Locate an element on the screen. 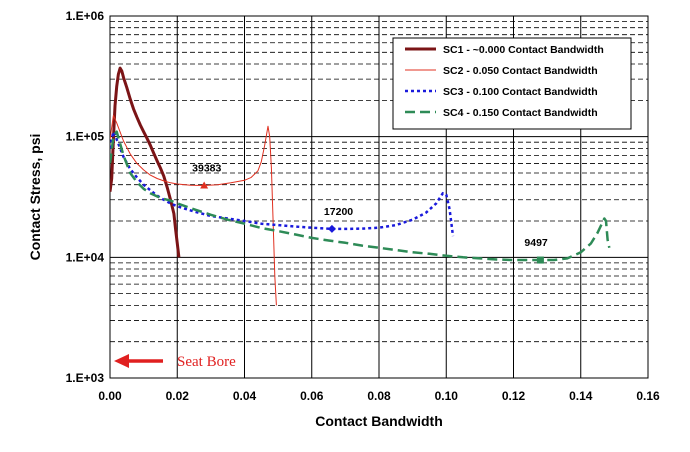 The image size is (690, 452). x-axis-title: Contact Bandwidth is located at coordinates (379, 421).